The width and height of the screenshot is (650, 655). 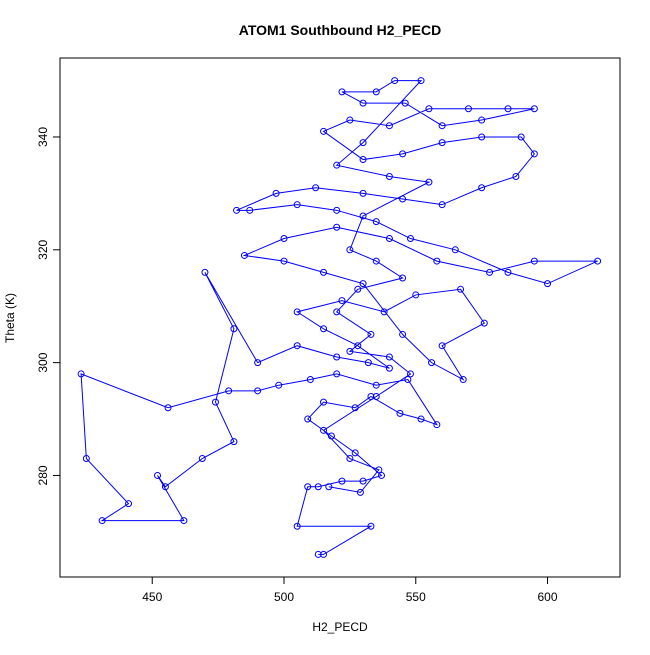 I want to click on y-tick-label: 340, so click(x=43, y=137).